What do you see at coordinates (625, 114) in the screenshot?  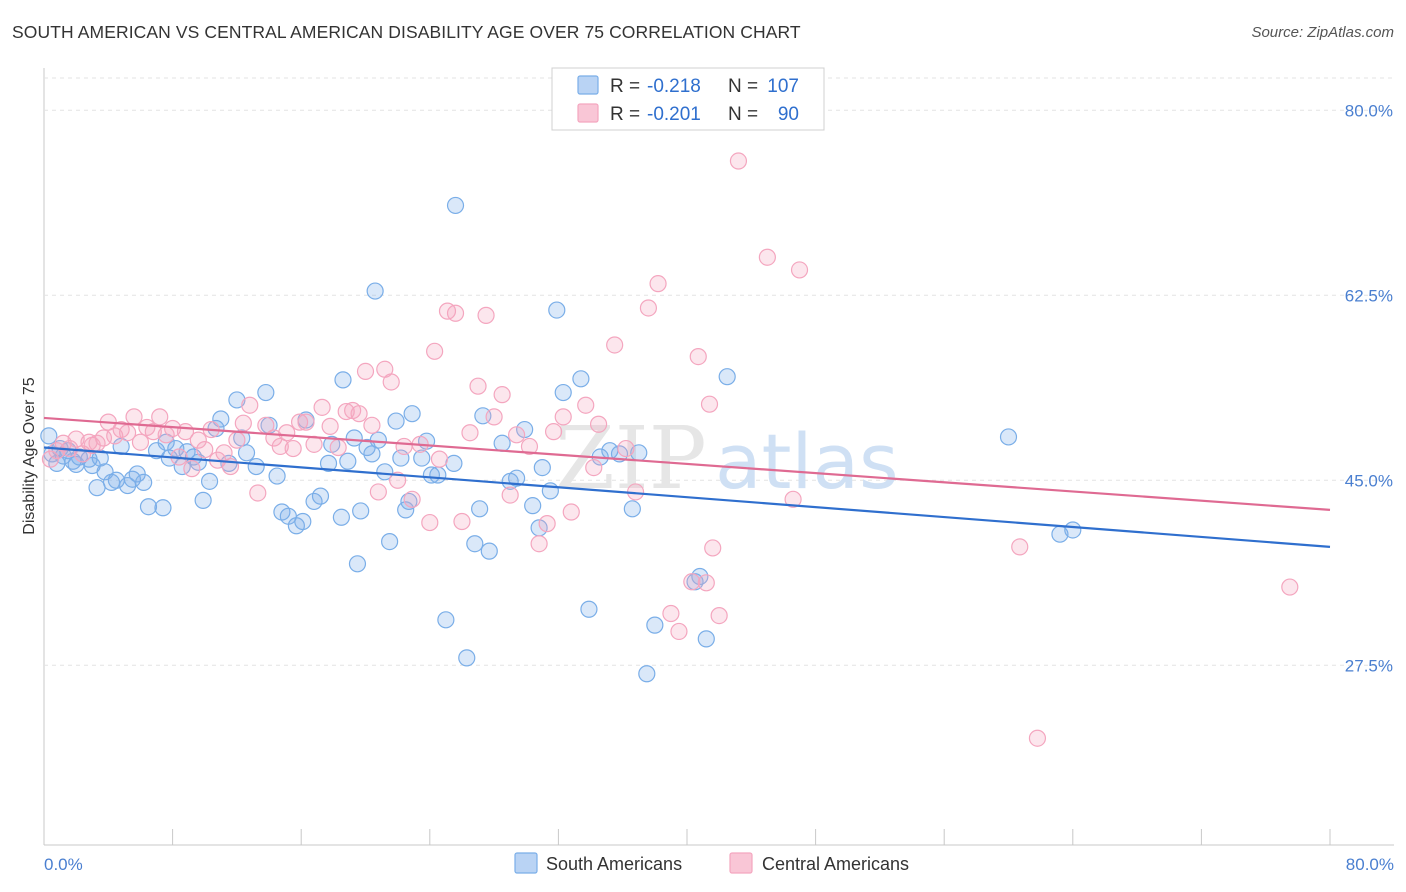 I see `legend-r-label-central: R =` at bounding box center [625, 114].